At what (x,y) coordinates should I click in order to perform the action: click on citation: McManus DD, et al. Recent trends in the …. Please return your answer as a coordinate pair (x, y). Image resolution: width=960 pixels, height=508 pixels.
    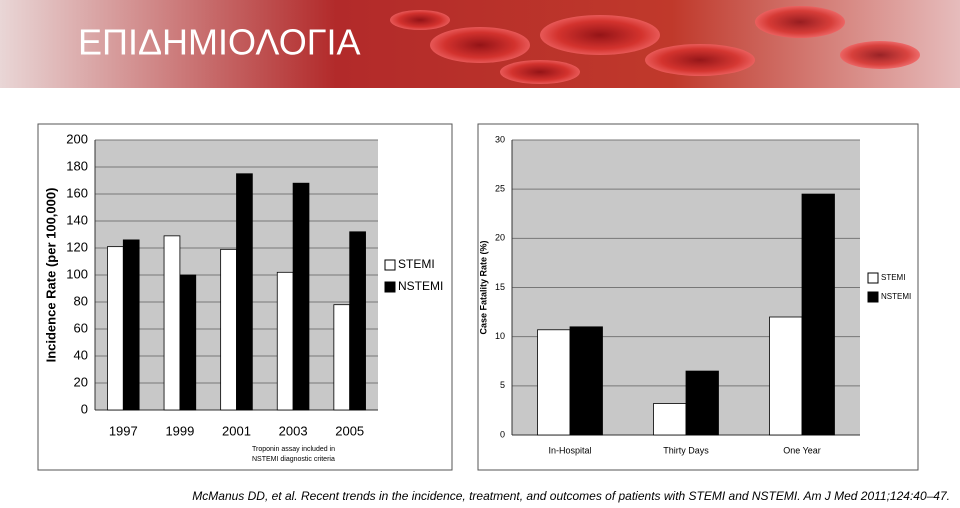
    Looking at the image, I should click on (571, 496).